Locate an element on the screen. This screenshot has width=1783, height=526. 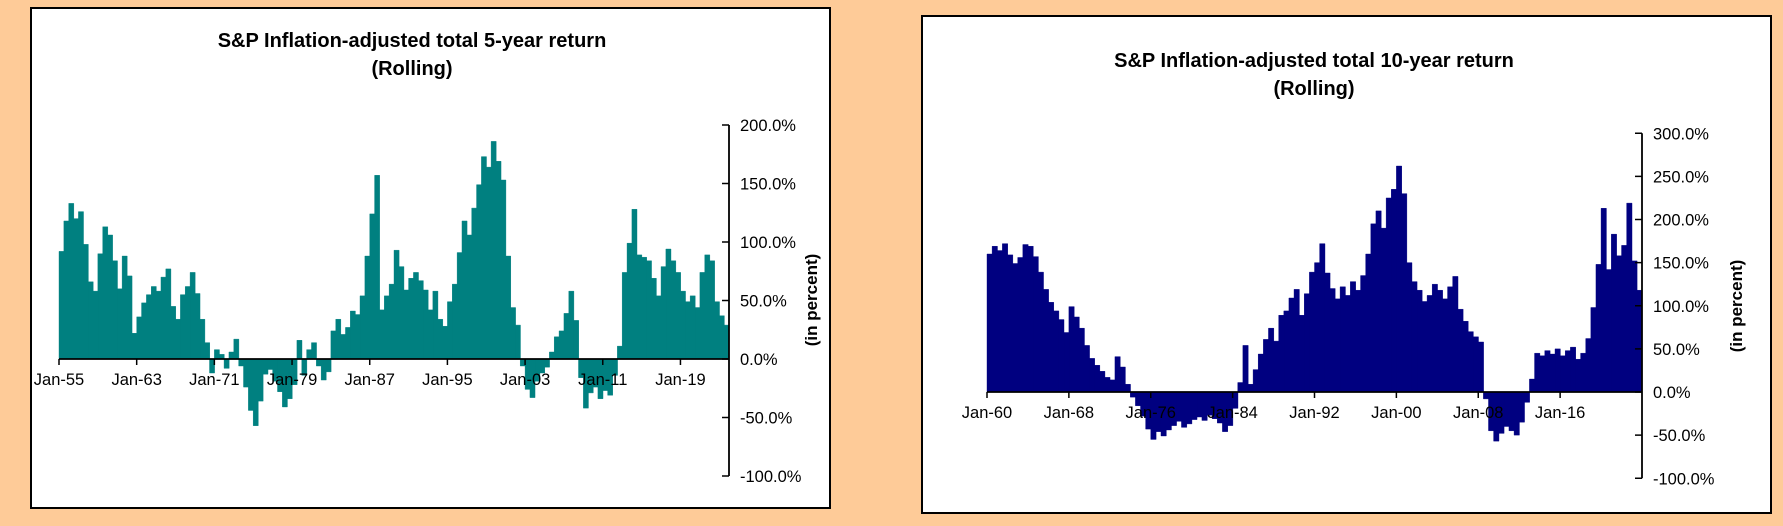
x-axis-tick-label: Jan-00 is located at coordinates (1396, 413).